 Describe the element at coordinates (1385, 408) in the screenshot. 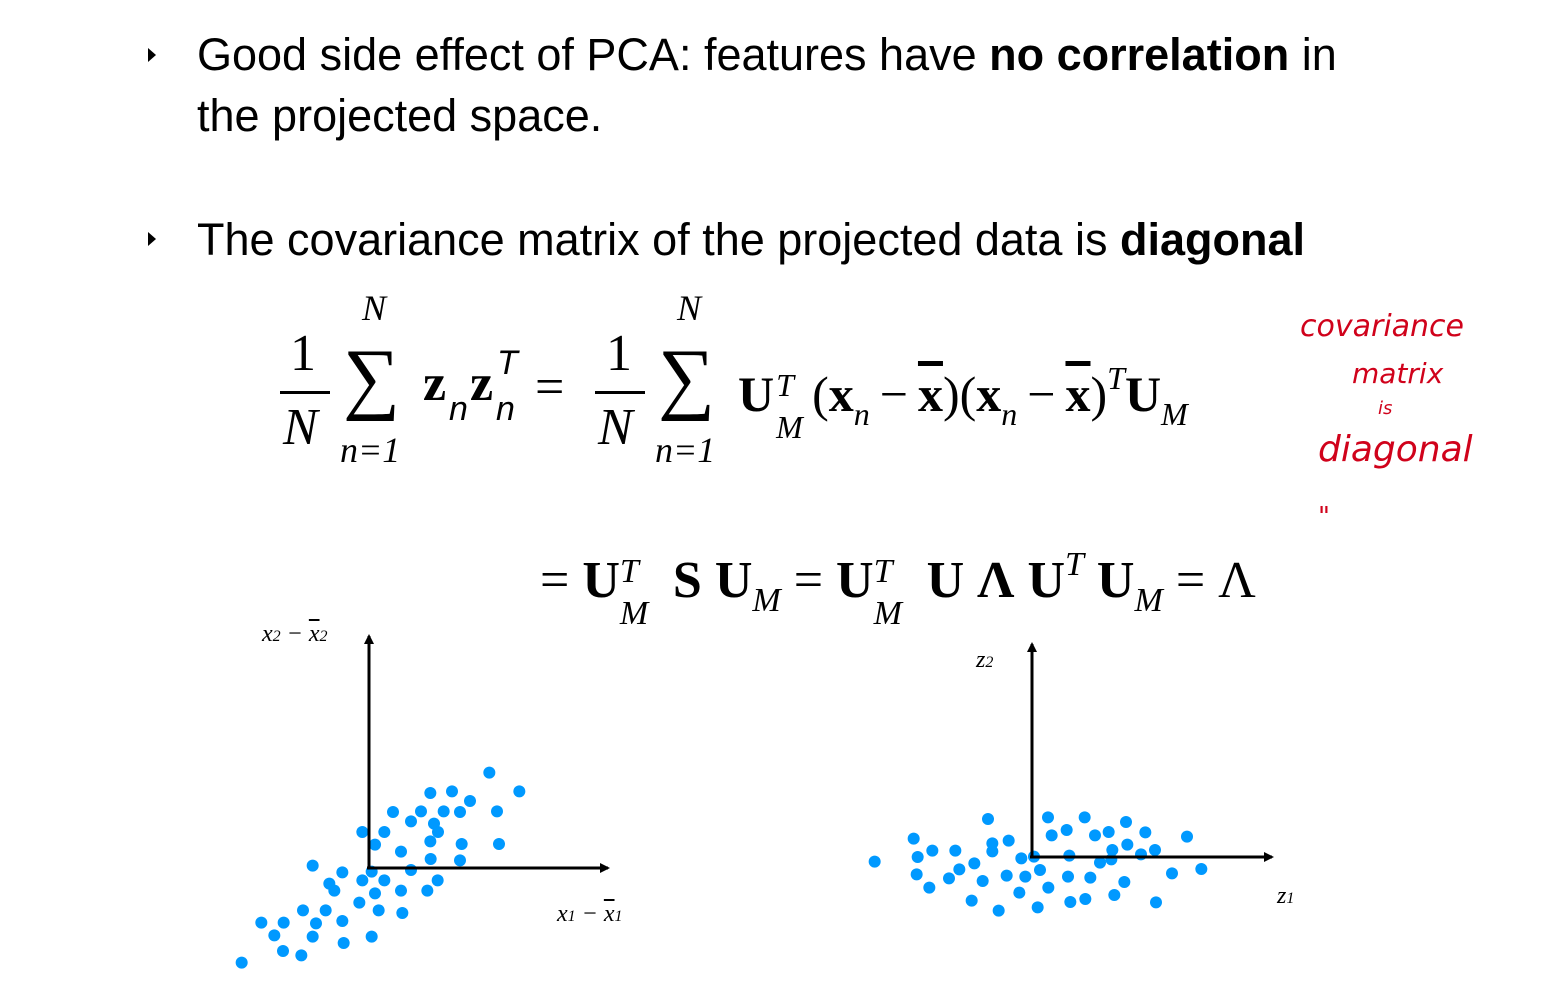

I see `hand-text: is` at that location.